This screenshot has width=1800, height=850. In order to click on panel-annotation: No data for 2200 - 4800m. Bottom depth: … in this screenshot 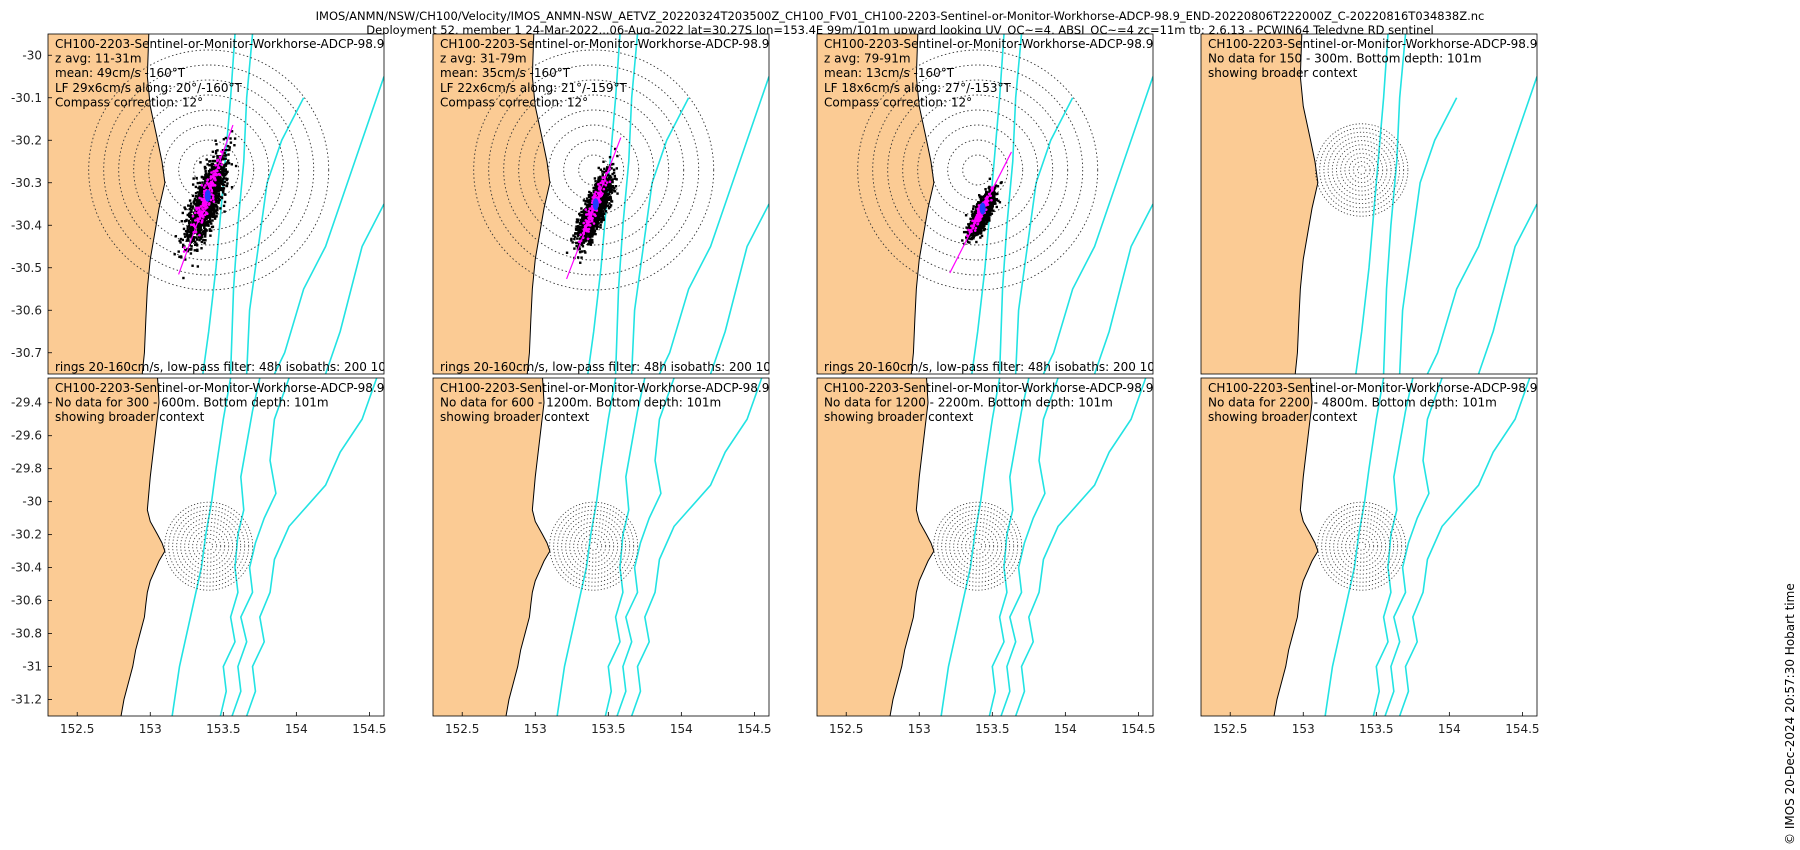, I will do `click(1352, 403)`.